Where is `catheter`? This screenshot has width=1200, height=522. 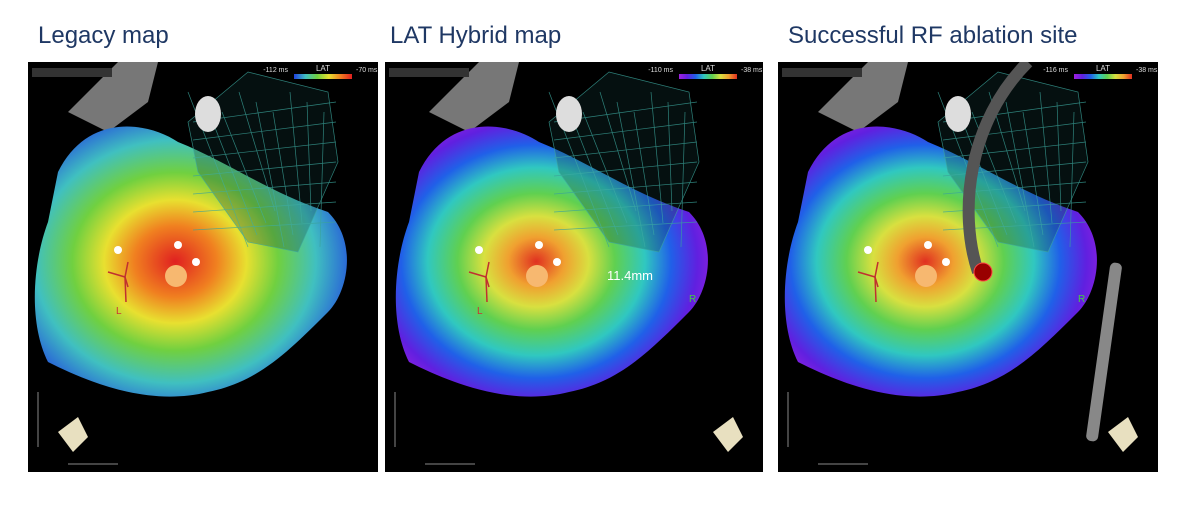
catheter is located at coordinates (997, 168).